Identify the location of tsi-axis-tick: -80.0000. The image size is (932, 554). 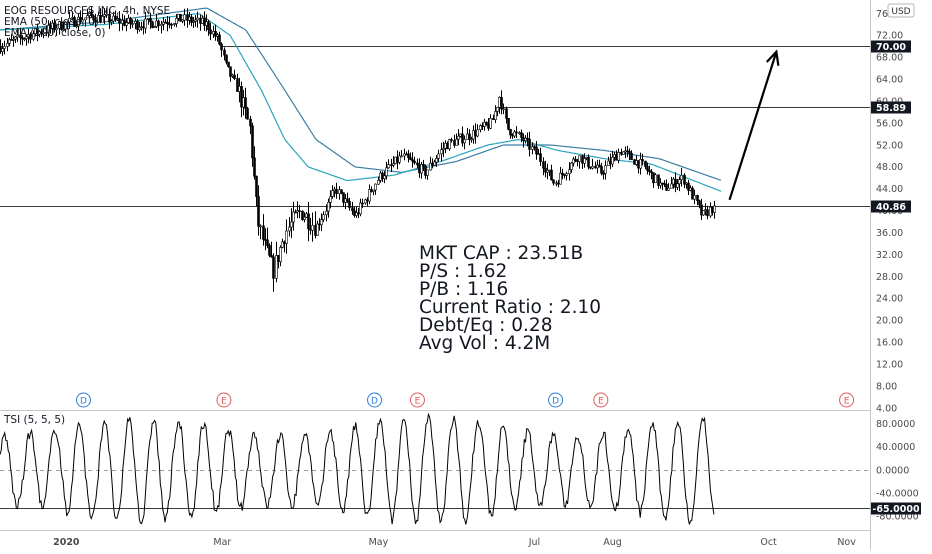
(897, 517).